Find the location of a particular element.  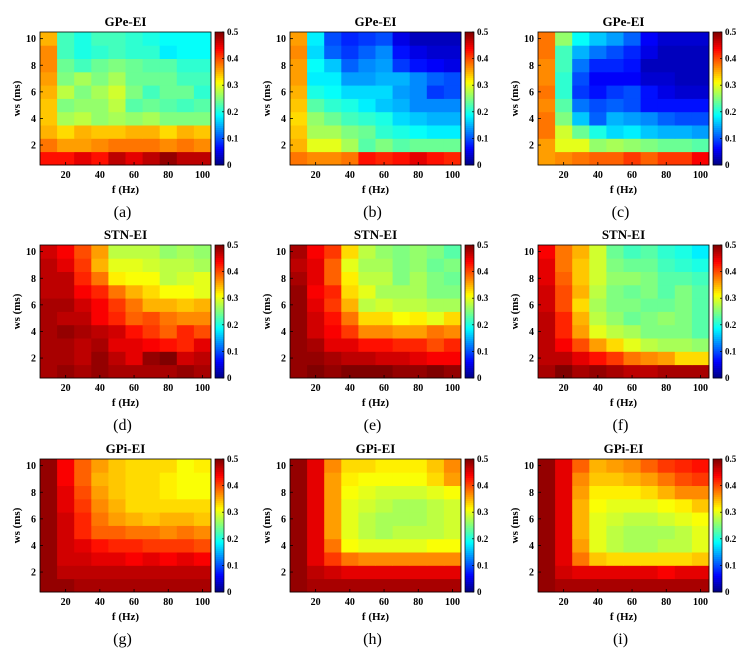

plot-frame is located at coordinates (375, 525).